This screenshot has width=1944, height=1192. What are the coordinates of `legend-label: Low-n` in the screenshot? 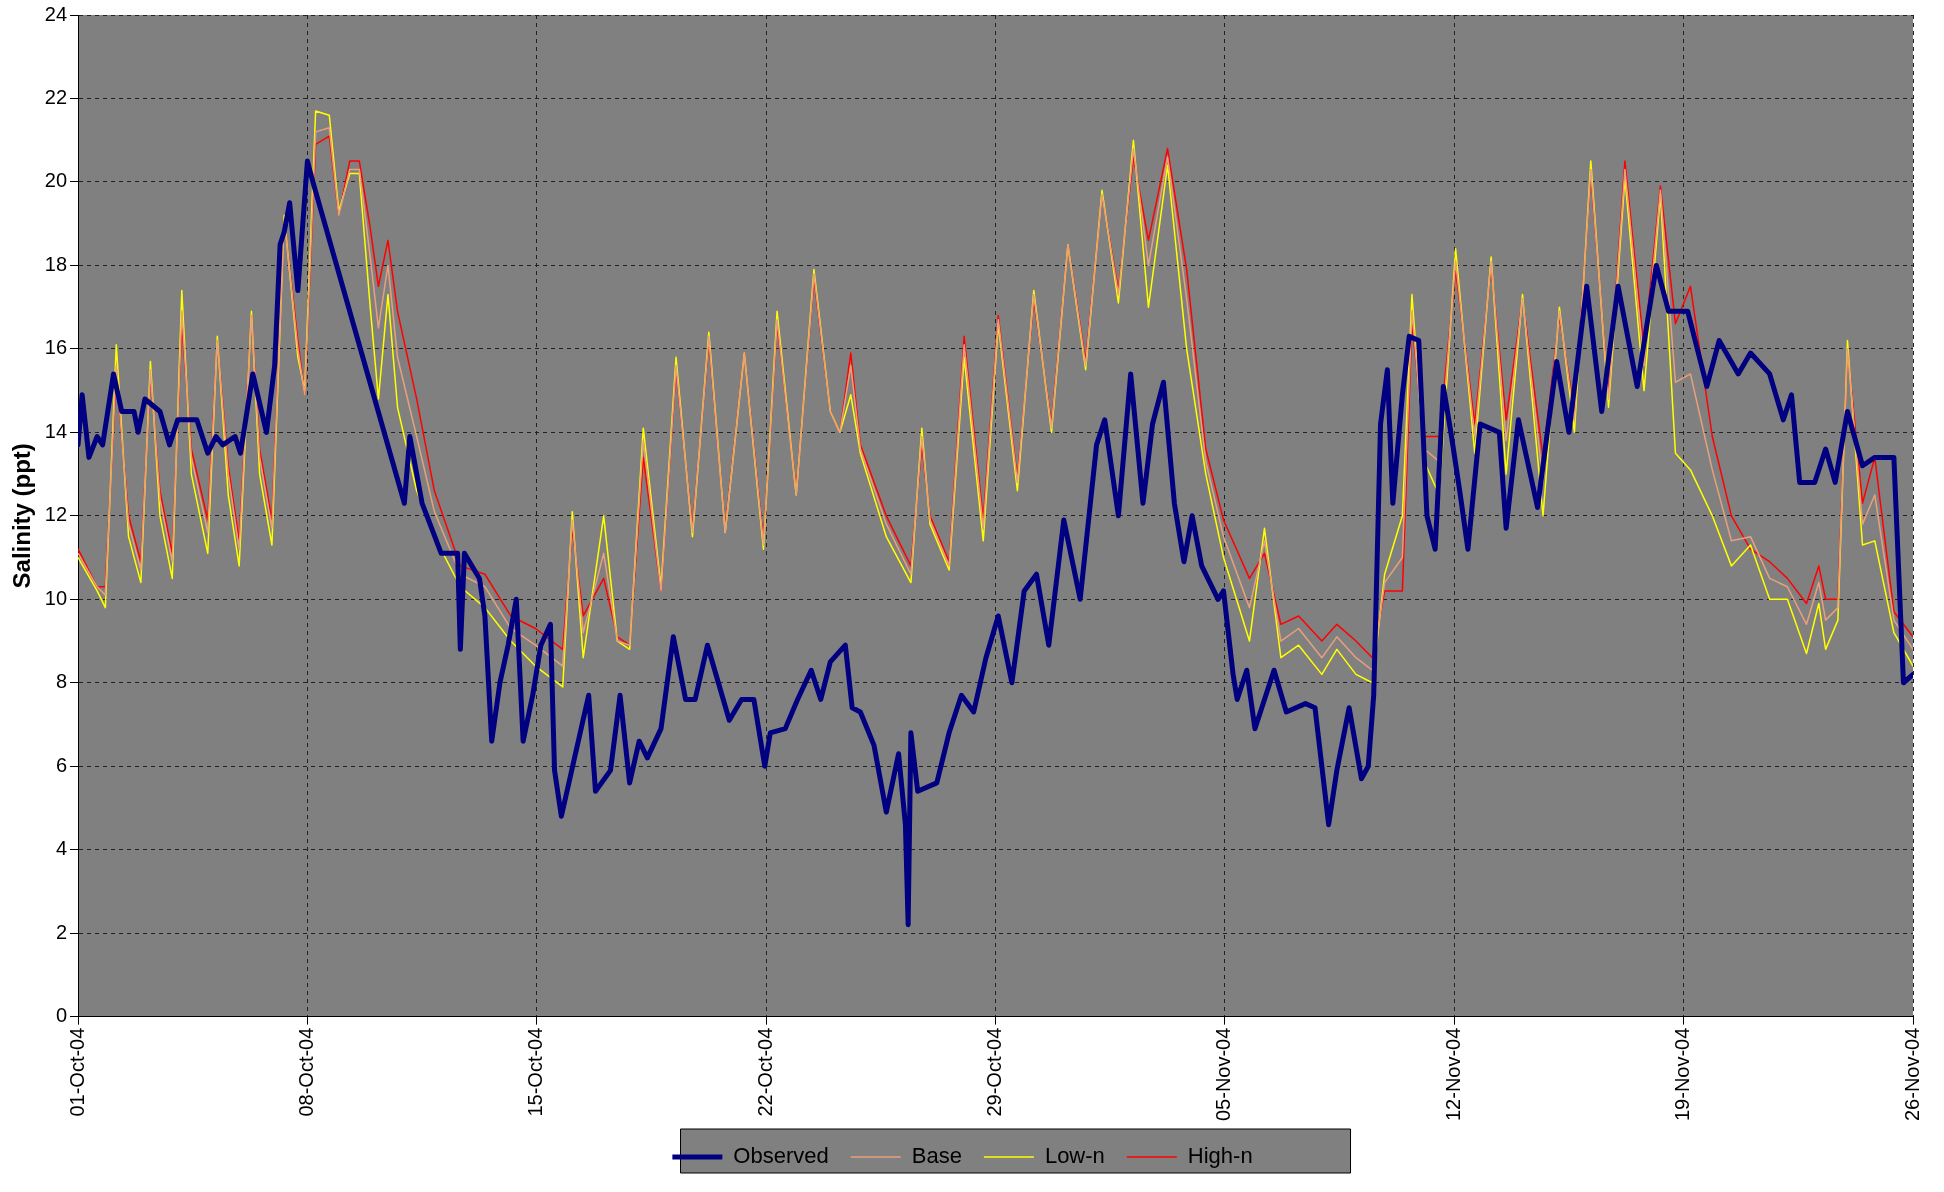 It's located at (1074, 1156).